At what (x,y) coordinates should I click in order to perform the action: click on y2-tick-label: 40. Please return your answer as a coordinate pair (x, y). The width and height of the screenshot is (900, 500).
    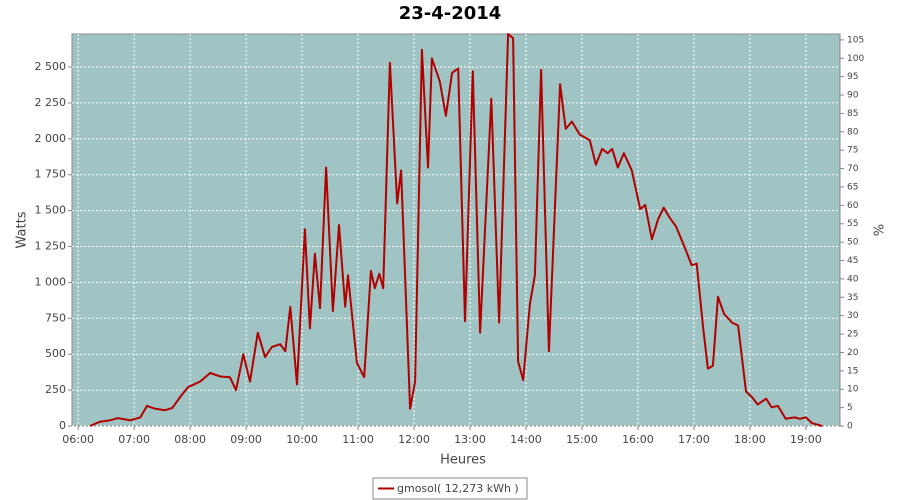
    Looking at the image, I should click on (853, 279).